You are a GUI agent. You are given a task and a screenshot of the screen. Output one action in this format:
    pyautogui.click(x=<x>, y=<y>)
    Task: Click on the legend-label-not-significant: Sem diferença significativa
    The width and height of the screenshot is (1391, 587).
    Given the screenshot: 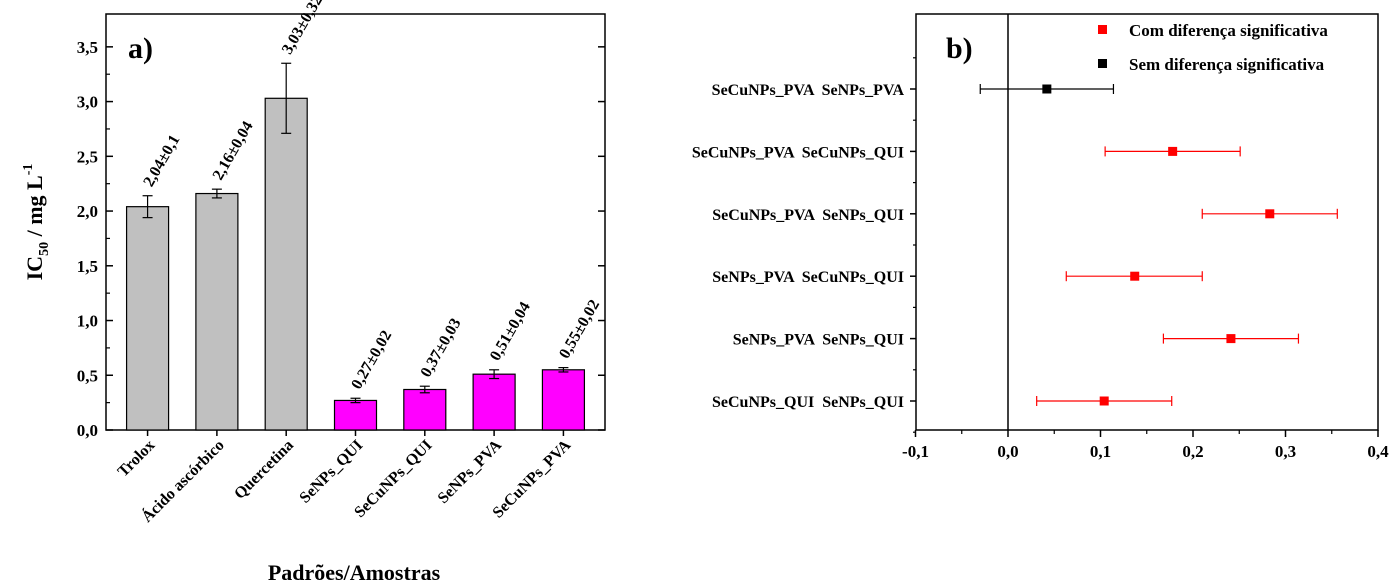 What is the action you would take?
    pyautogui.click(x=1227, y=64)
    